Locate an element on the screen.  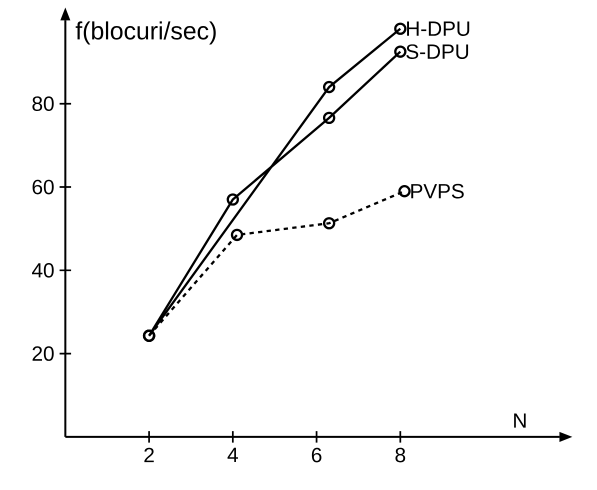
series-label: H-DPU is located at coordinates (438, 29).